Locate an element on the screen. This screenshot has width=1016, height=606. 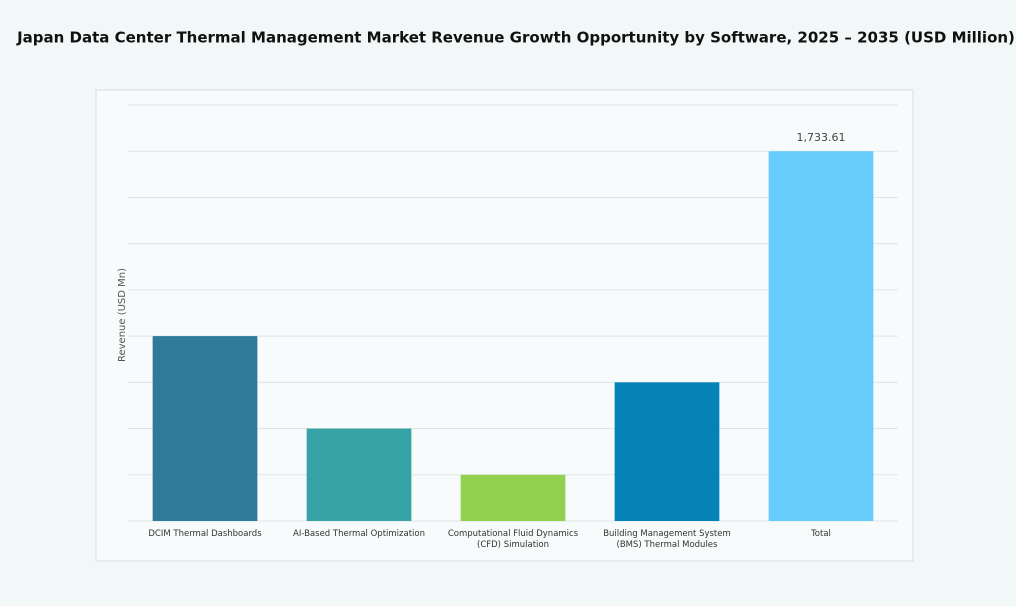
x-tick-label: Total is located at coordinates (821, 534).